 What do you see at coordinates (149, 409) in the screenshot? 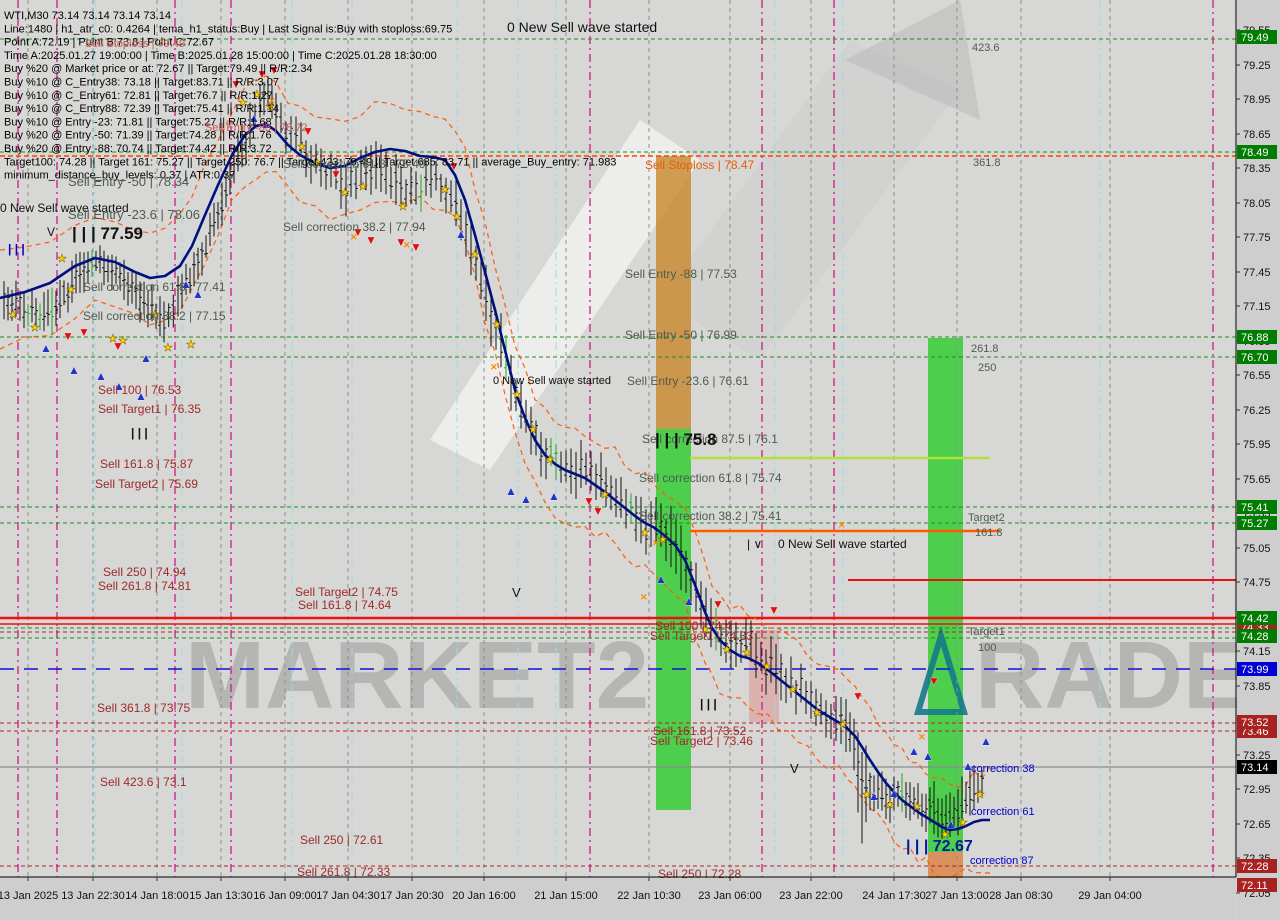
I see `chart-label: Sell Target1 | 76.35` at bounding box center [149, 409].